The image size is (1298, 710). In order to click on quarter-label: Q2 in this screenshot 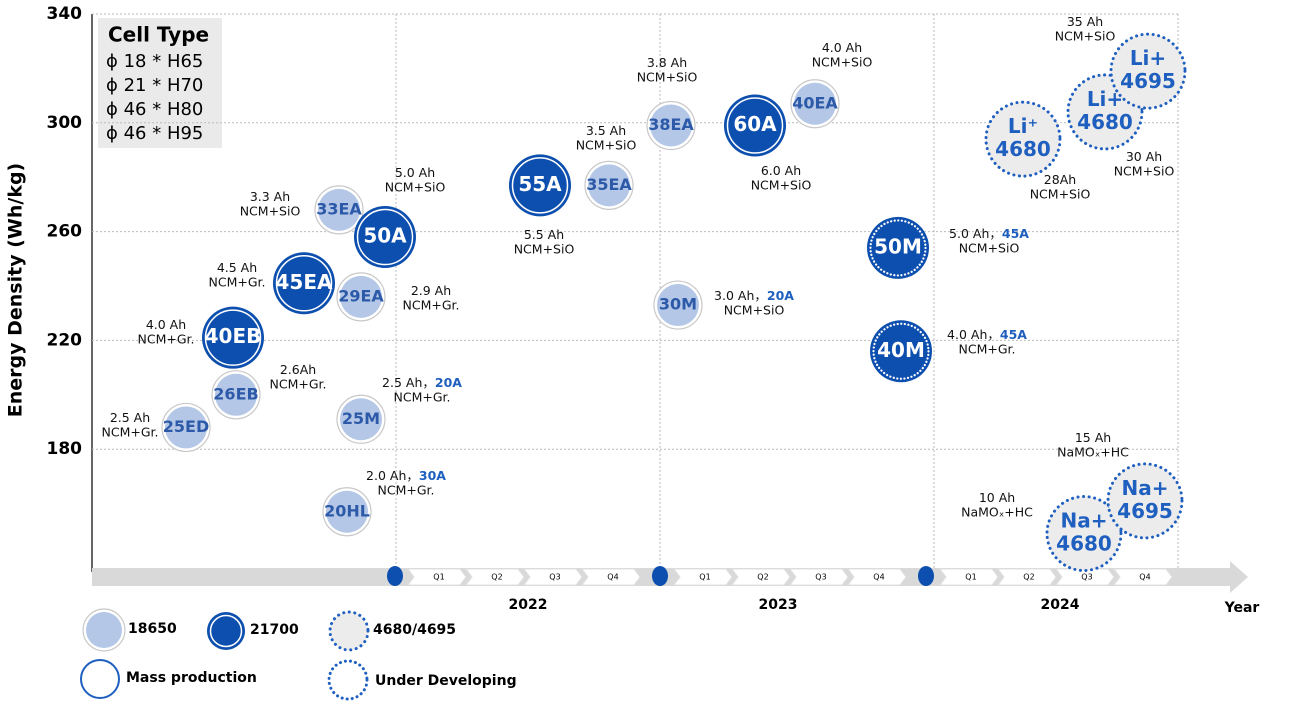, I will do `click(496, 577)`.